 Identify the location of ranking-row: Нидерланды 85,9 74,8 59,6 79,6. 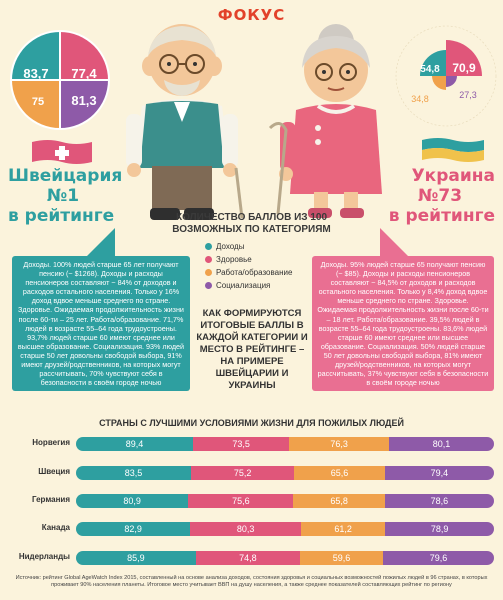
(251, 558).